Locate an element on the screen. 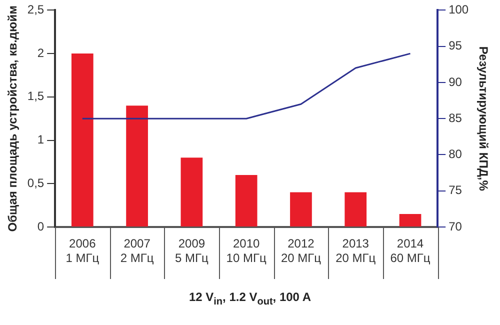 The width and height of the screenshot is (500, 325). y2-tick-label: 90 is located at coordinates (455, 81).